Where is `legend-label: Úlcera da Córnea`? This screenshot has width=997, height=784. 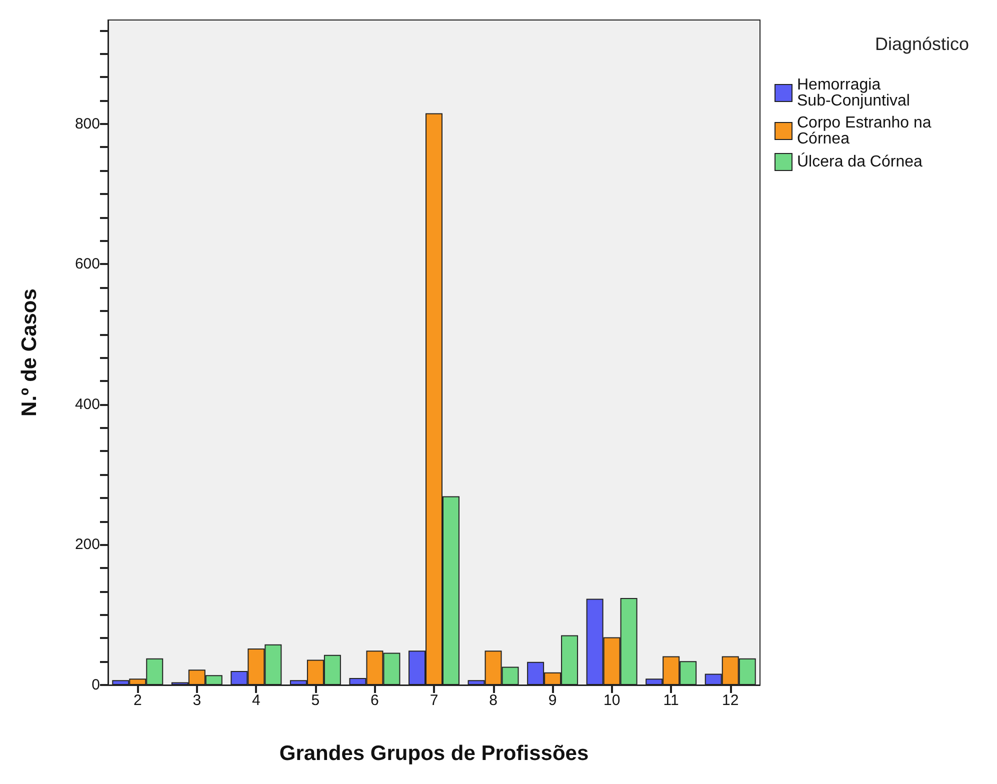
legend-label: Úlcera da Córnea is located at coordinates (859, 161).